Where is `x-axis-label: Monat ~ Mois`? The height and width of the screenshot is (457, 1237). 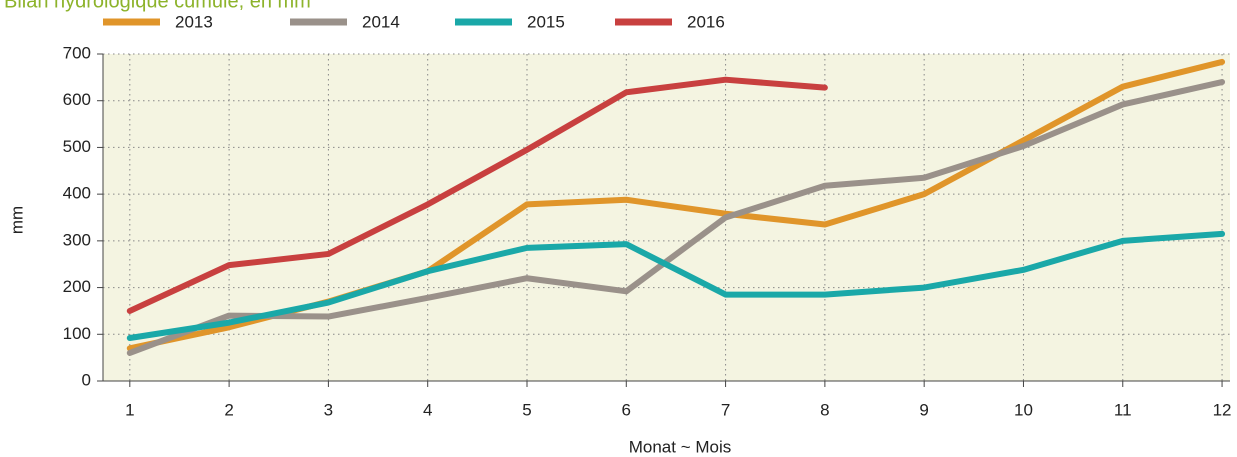
x-axis-label: Monat ~ Mois is located at coordinates (680, 446).